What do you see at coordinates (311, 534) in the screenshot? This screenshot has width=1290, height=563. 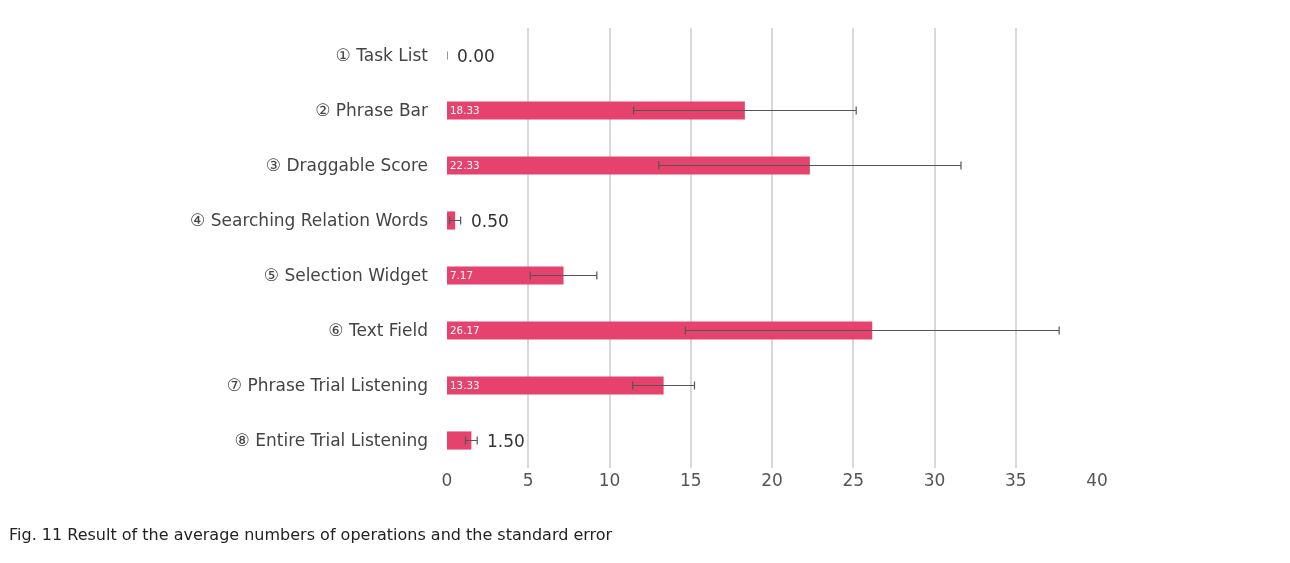 I see `caption: Fig. 11 Result of the average numbers of operations and the standard error` at bounding box center [311, 534].